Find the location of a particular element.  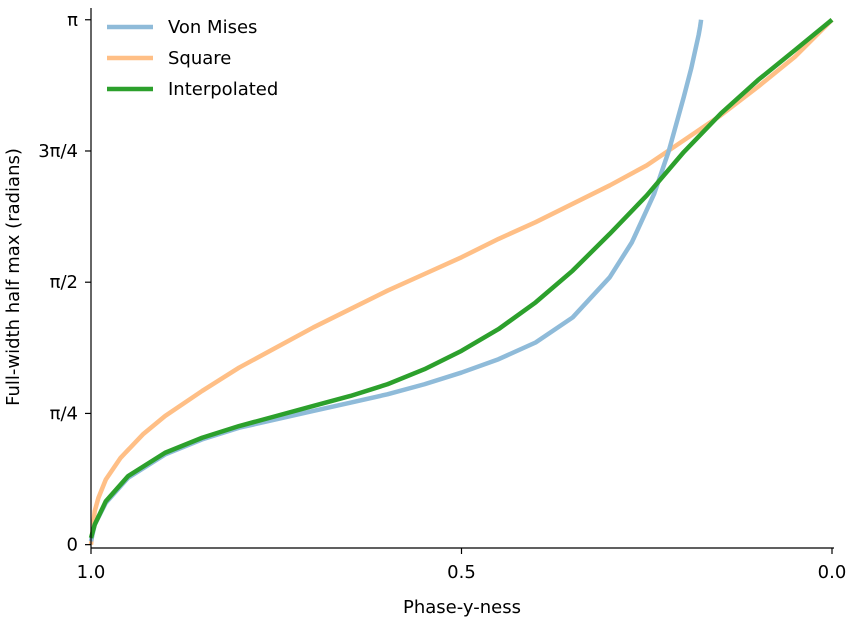

y-tick-label: 0 is located at coordinates (72, 545).